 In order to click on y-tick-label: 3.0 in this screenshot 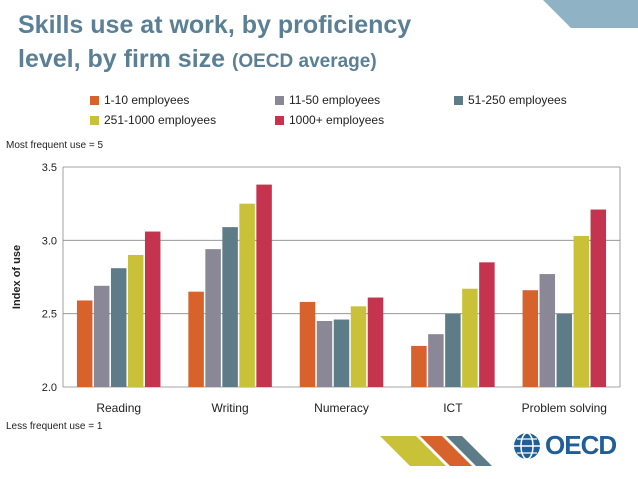, I will do `click(49, 241)`.